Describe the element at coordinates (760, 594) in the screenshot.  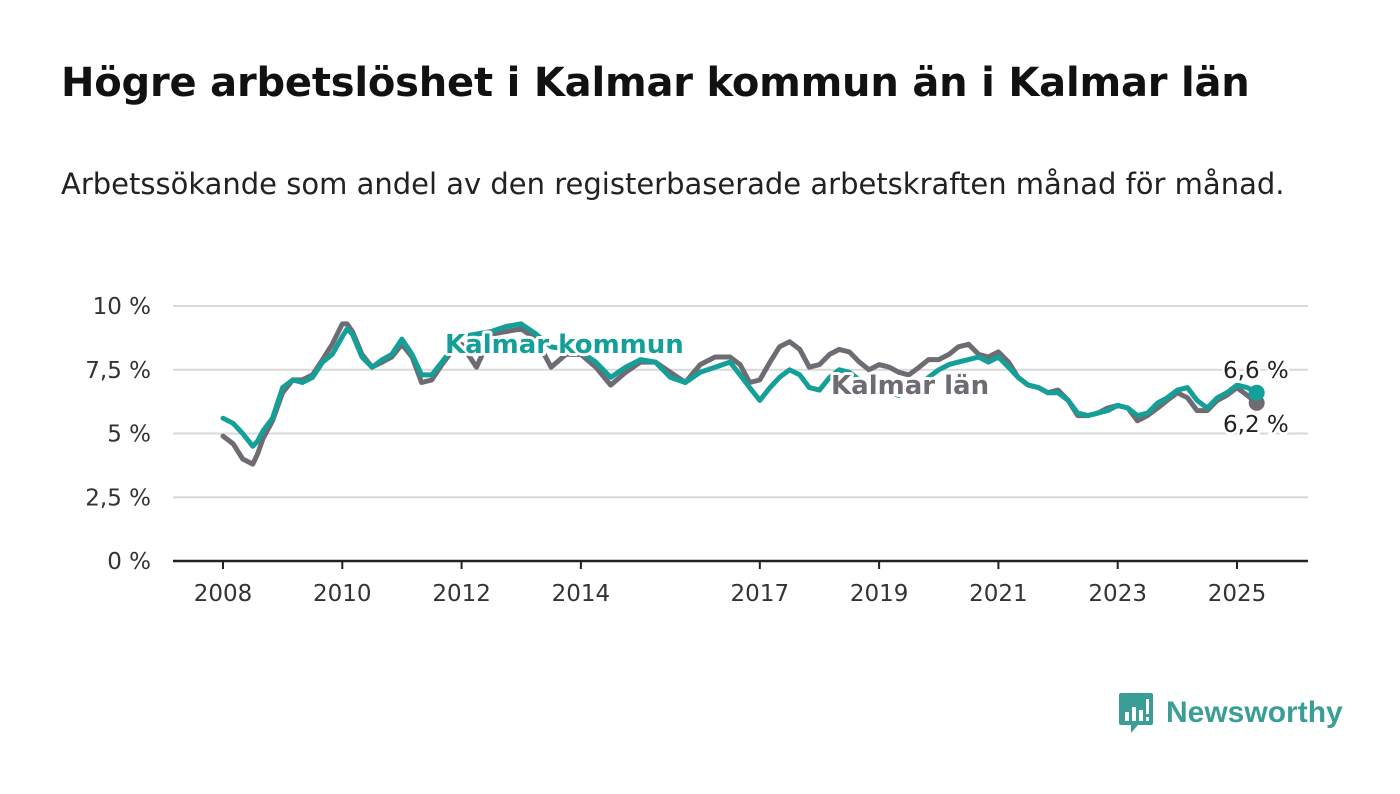
I see `x-tick-label: 2017` at that location.